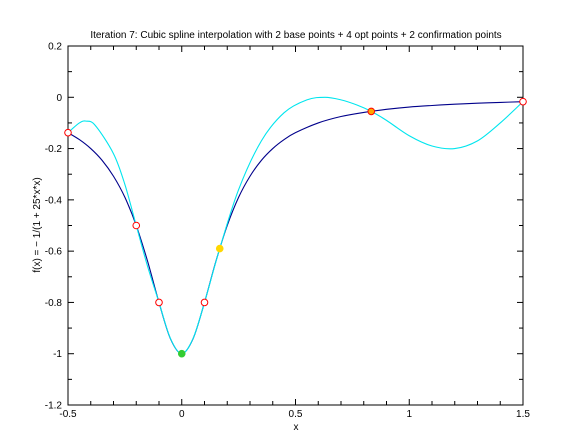 Image resolution: width=569 pixels, height=445 pixels. I want to click on x-tick-label: 0.5, so click(296, 414).